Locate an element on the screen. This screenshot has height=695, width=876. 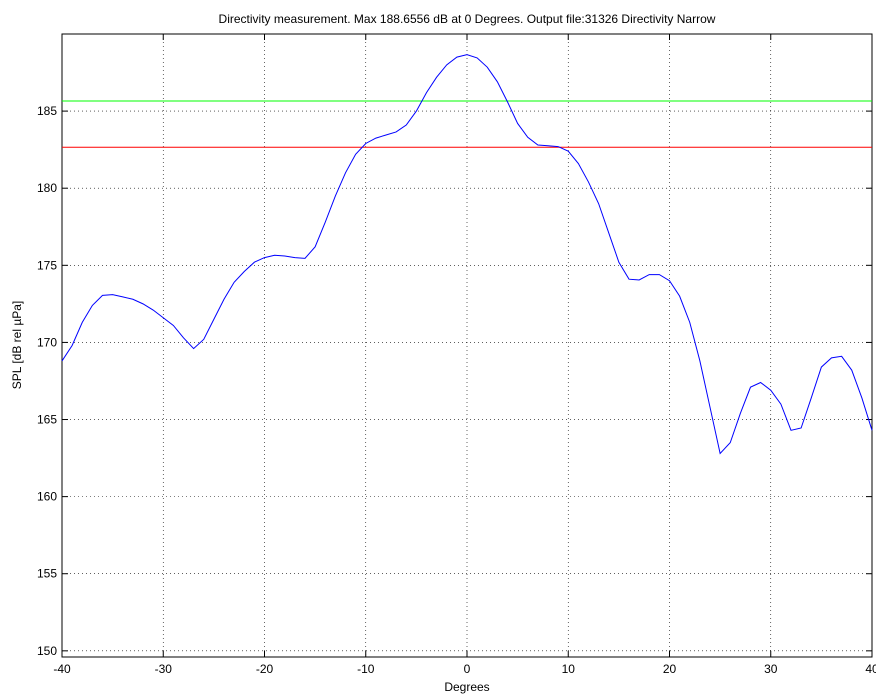
y-tick-label: 165 is located at coordinates (47, 420).